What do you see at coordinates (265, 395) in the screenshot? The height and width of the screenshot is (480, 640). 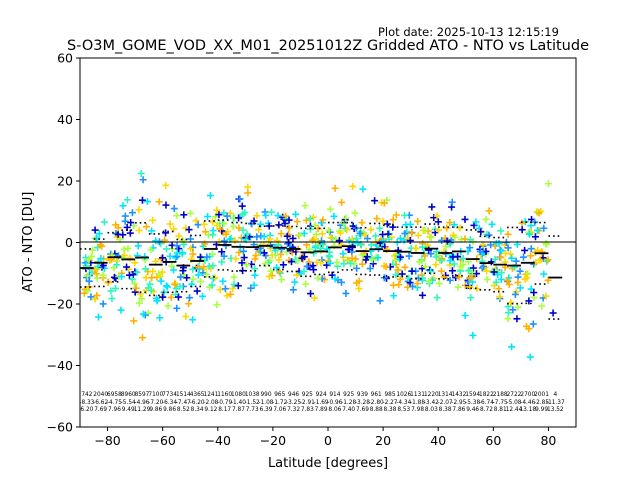 I see `bin-stat-label: 990` at bounding box center [265, 395].